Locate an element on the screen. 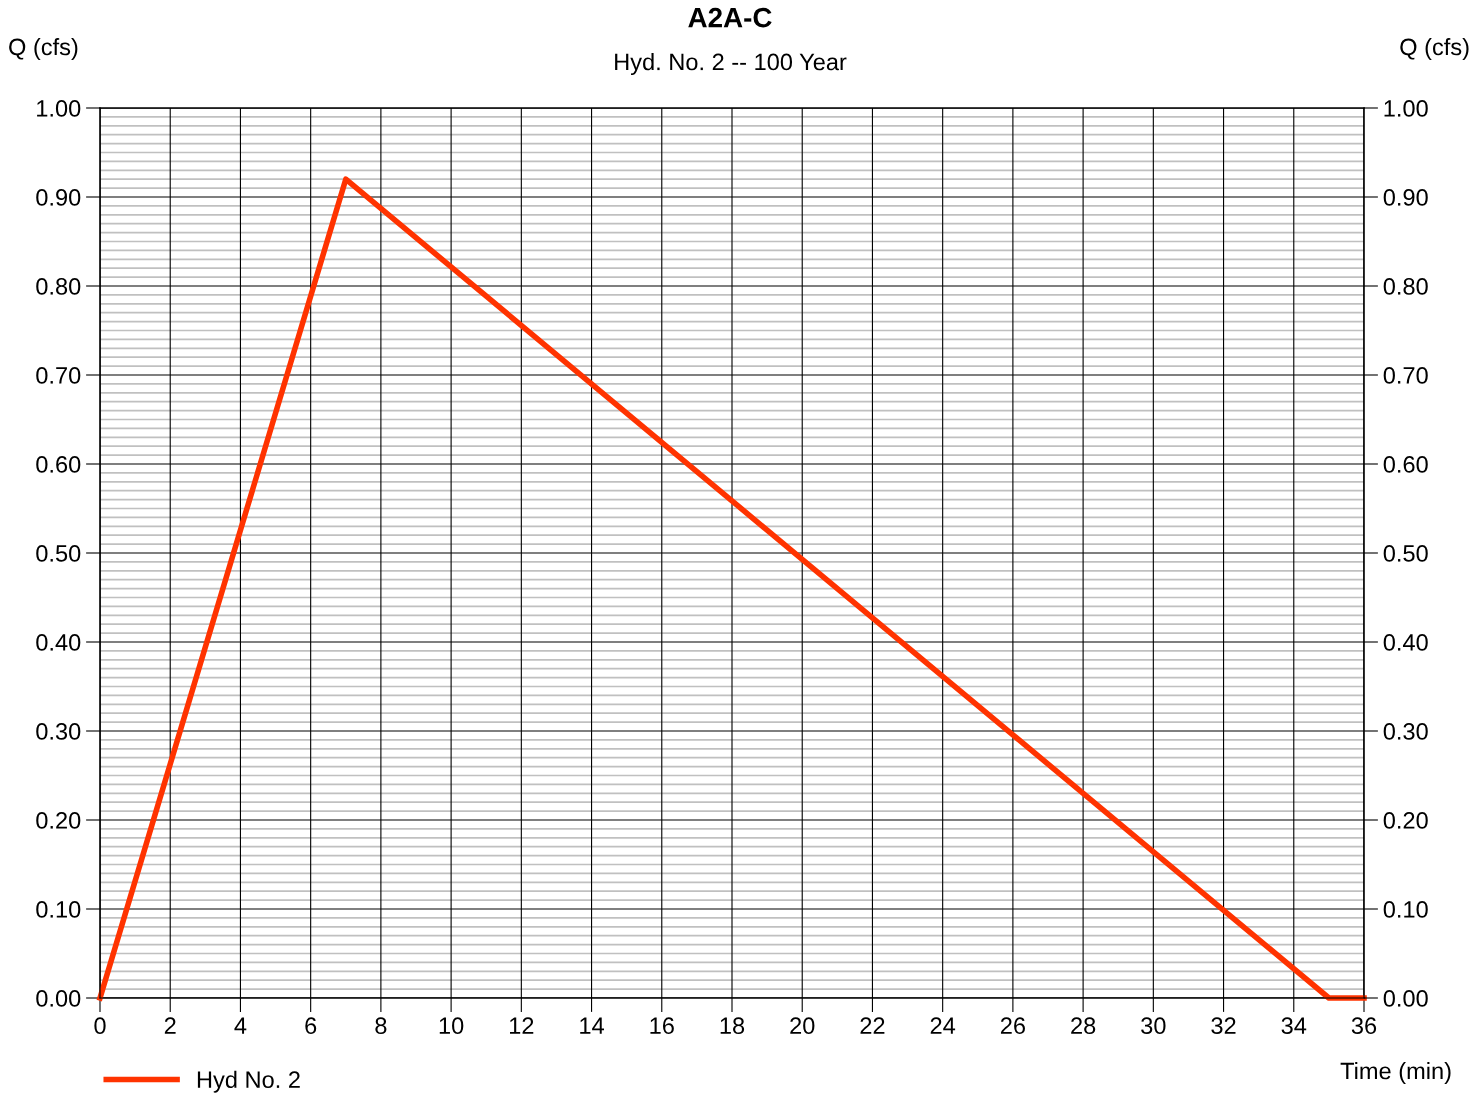 This screenshot has width=1473, height=1114. legend-label: Hyd No. 2 is located at coordinates (248, 1081).